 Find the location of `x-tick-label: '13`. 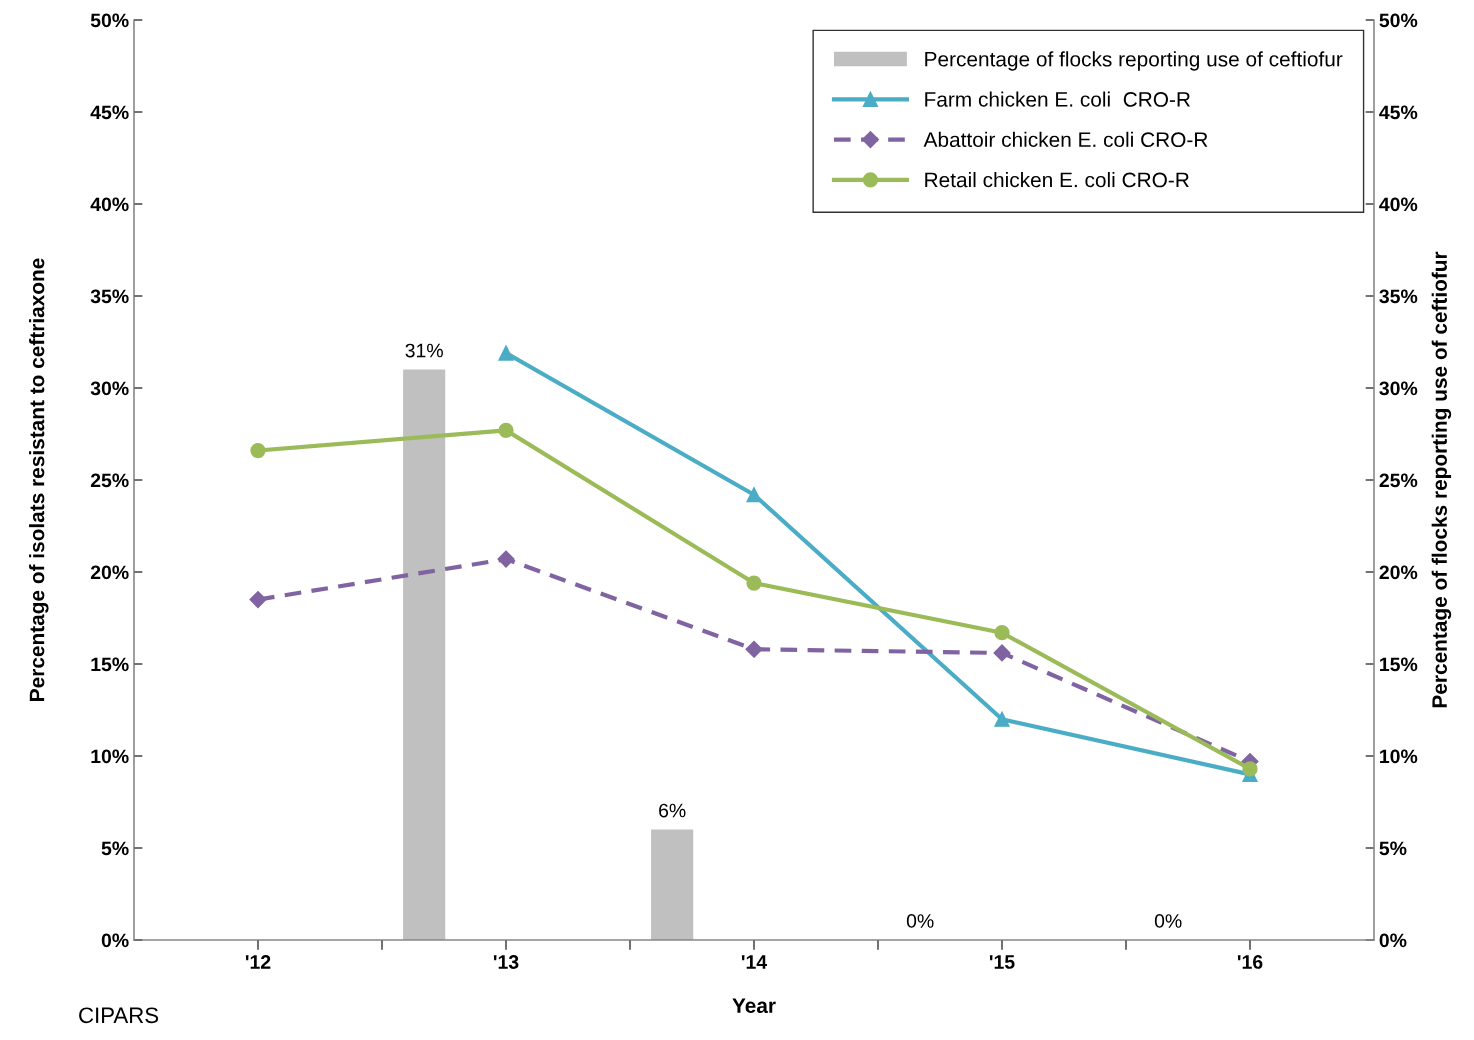

x-tick-label: '13 is located at coordinates (506, 962).